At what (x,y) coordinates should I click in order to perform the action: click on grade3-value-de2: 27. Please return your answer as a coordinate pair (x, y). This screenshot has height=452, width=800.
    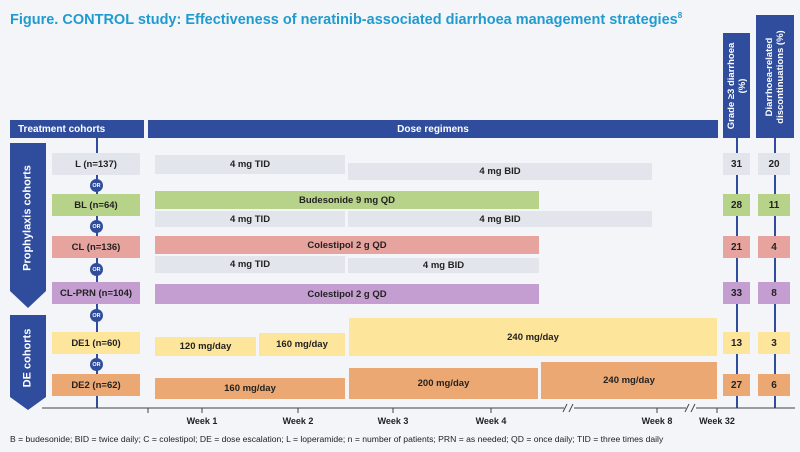
    Looking at the image, I should click on (736, 385).